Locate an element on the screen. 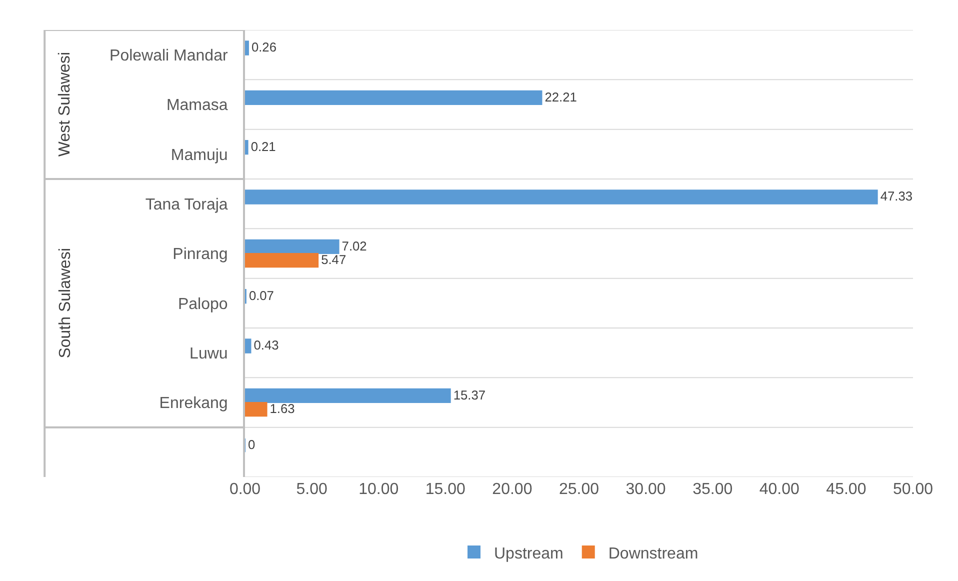 The height and width of the screenshot is (581, 958). y-tick-label: Pinrang is located at coordinates (200, 255).